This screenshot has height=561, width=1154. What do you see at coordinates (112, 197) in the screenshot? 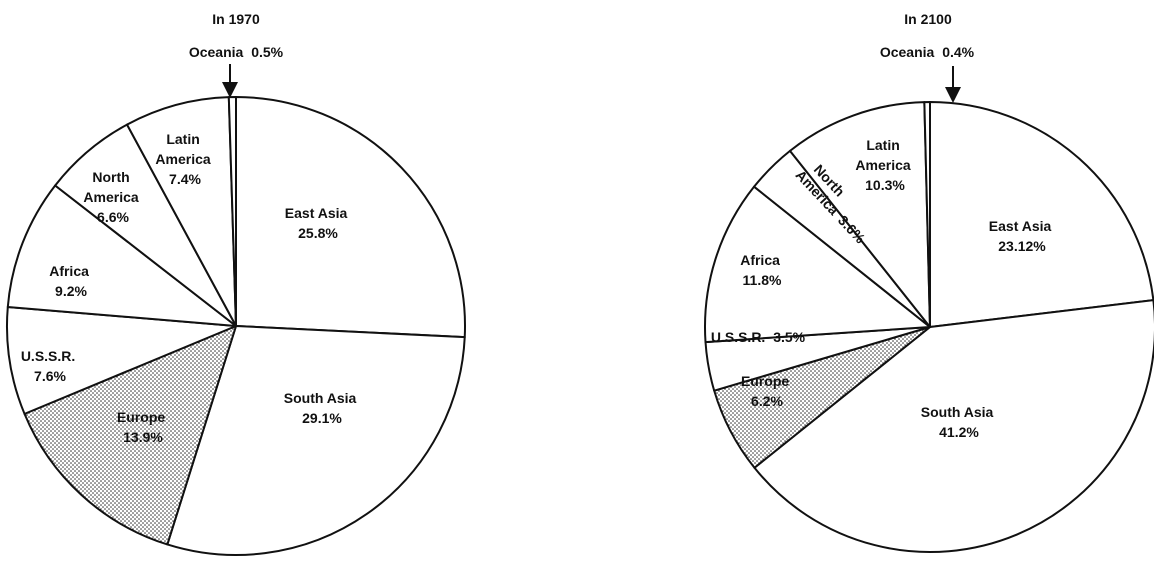
I see `slice-label-north-america: North America 6.6%` at bounding box center [112, 197].